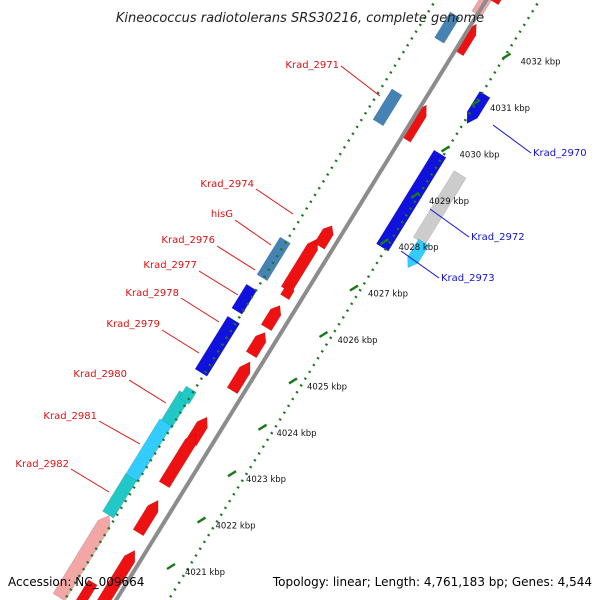 This screenshot has height=600, width=600. I want to click on kbp-label: 4030 kbp, so click(480, 155).